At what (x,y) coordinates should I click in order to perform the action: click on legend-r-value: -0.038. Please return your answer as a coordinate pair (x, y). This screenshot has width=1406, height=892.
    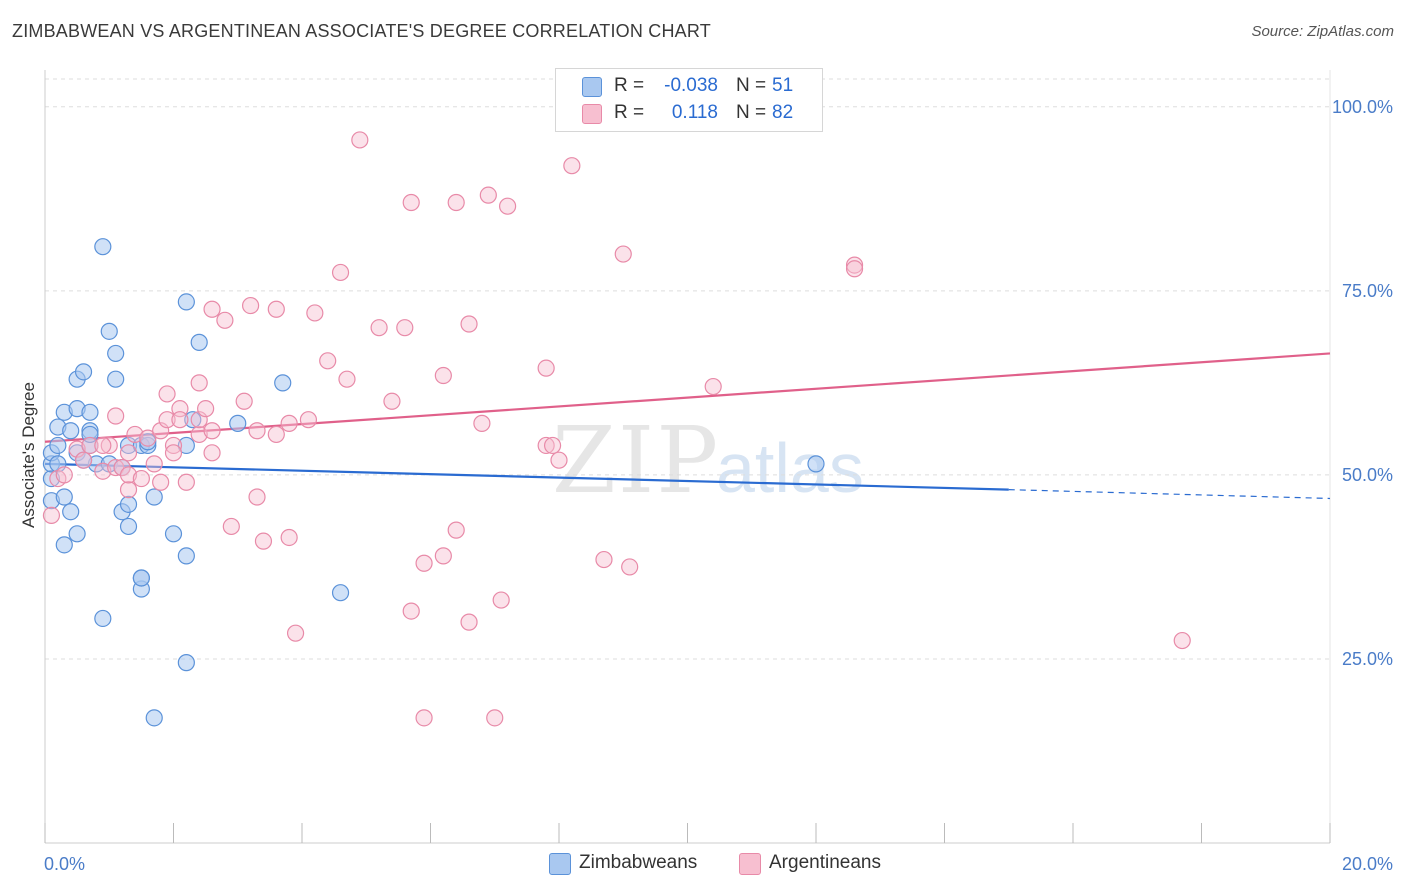
    Looking at the image, I should click on (691, 85).